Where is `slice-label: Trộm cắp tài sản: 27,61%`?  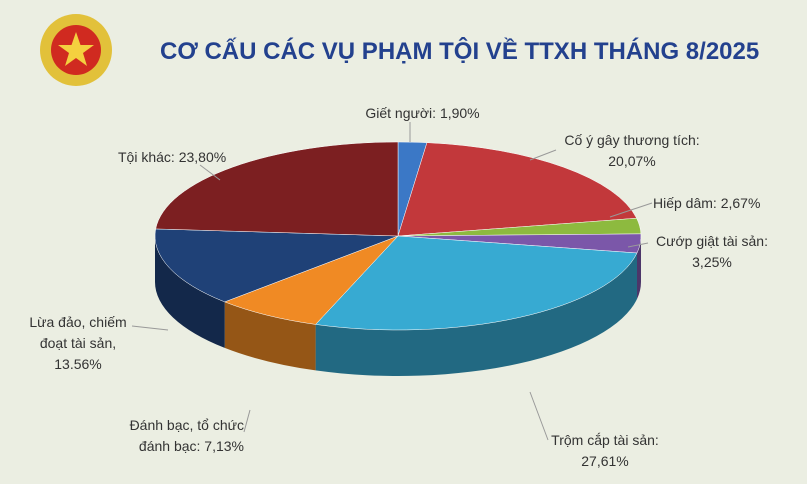 slice-label: Trộm cắp tài sản: 27,61% is located at coordinates (605, 451).